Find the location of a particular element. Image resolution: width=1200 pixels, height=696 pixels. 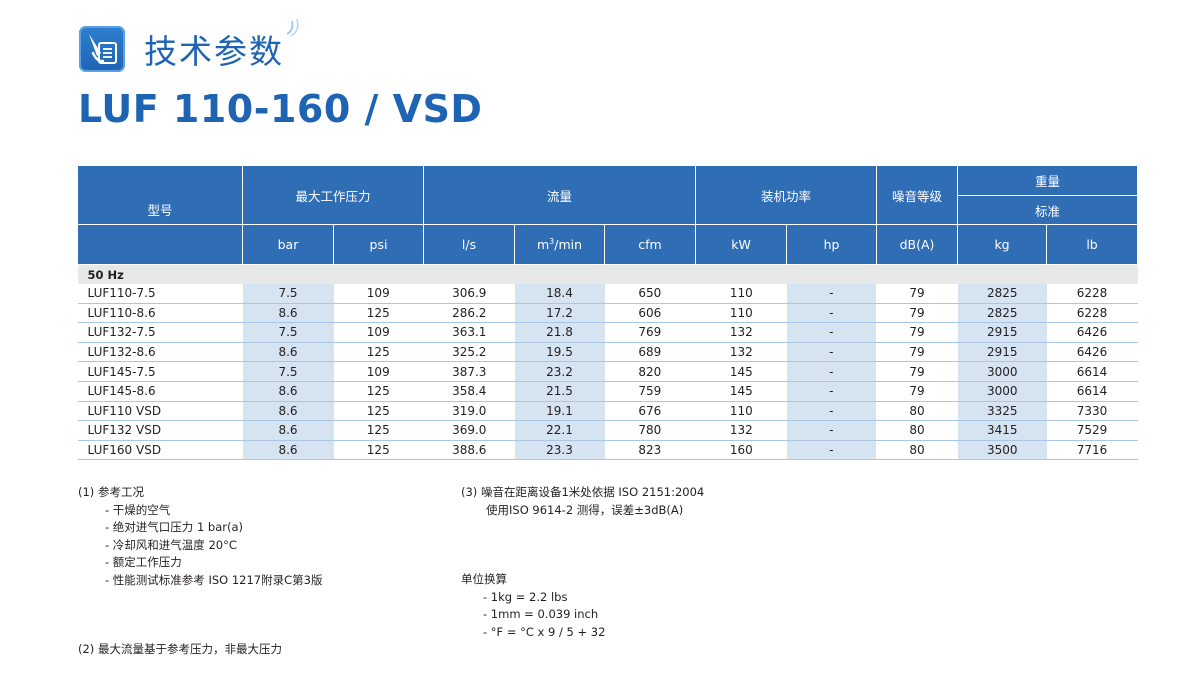

model-cell: LUF132-8.6 is located at coordinates (160, 352).